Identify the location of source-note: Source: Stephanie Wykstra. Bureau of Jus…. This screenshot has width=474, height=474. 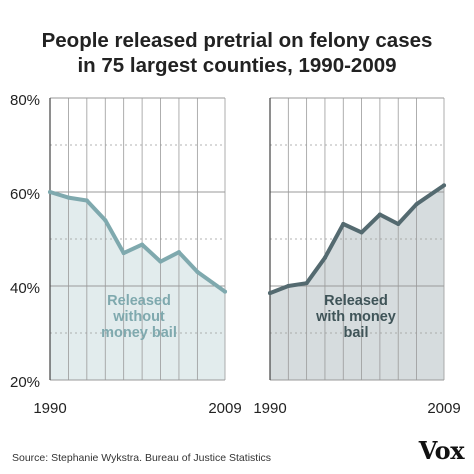
(142, 458).